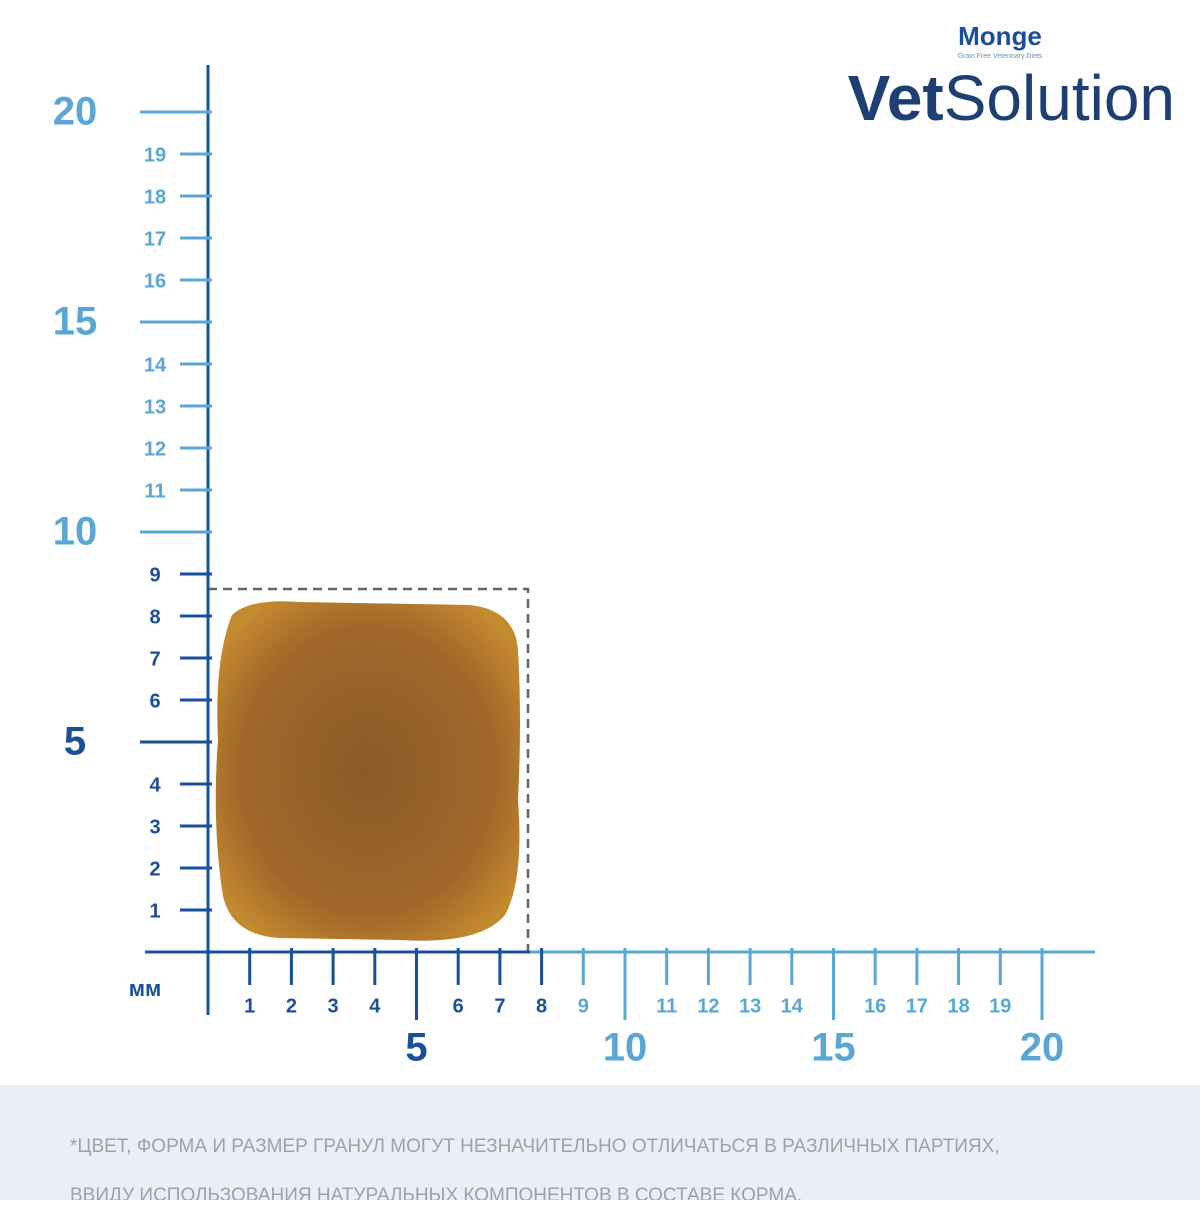  Describe the element at coordinates (155, 365) in the screenshot. I see `y-tick-label: 14` at that location.